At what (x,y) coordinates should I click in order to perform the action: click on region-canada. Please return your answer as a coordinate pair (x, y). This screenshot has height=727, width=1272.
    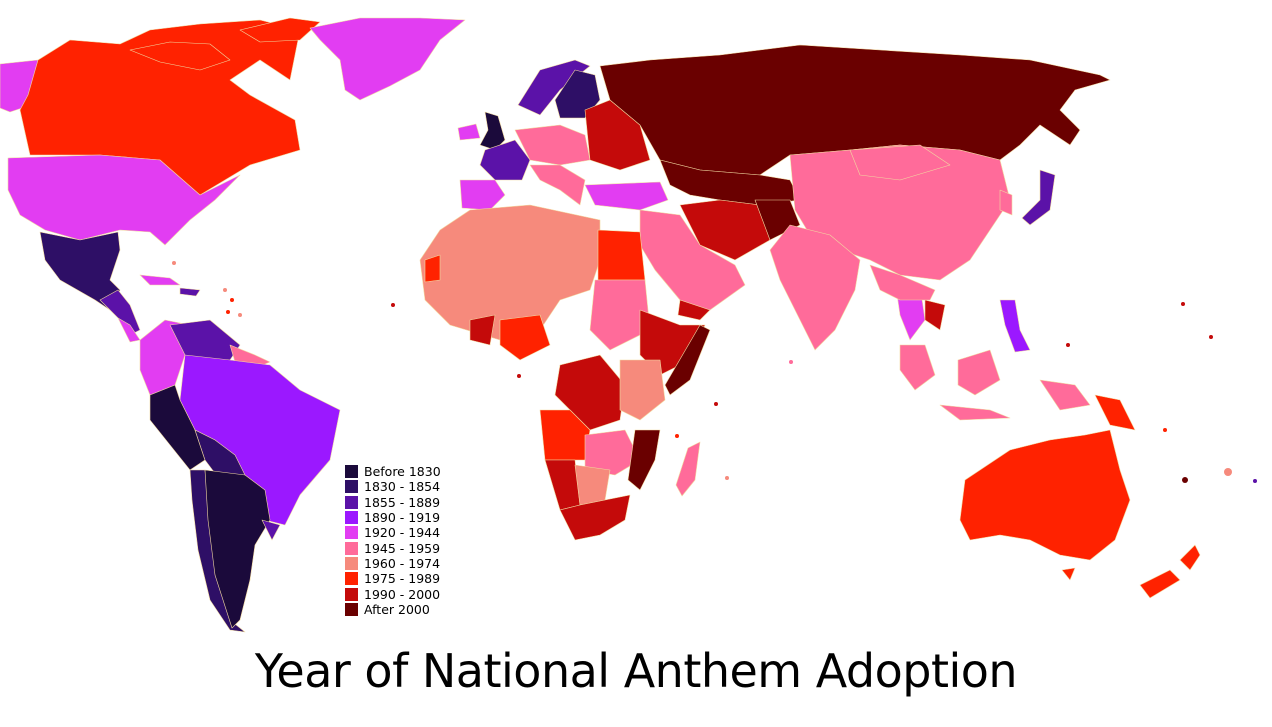
    Looking at the image, I should click on (160, 107).